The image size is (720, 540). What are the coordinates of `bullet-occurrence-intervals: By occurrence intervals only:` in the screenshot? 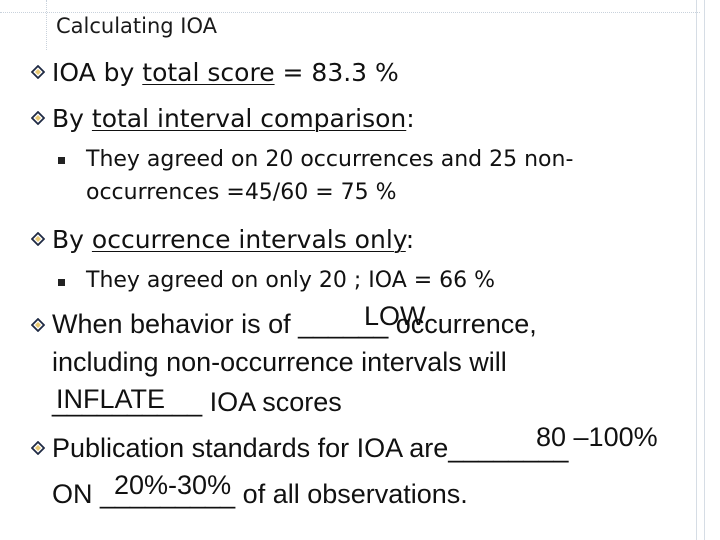 It's located at (233, 239).